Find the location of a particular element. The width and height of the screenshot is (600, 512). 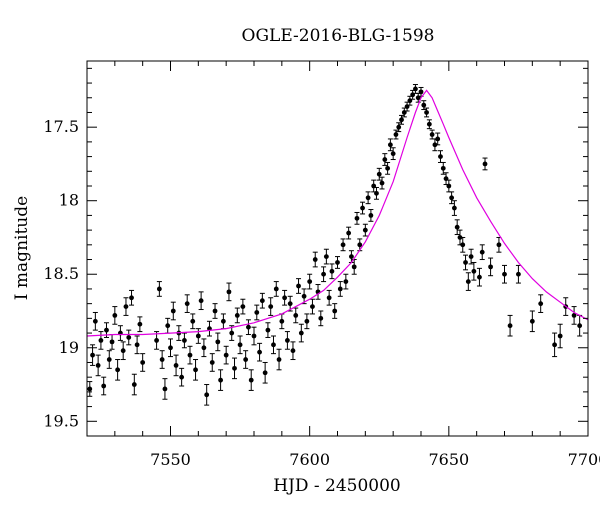

y-tick-label: 19 is located at coordinates (69, 347).